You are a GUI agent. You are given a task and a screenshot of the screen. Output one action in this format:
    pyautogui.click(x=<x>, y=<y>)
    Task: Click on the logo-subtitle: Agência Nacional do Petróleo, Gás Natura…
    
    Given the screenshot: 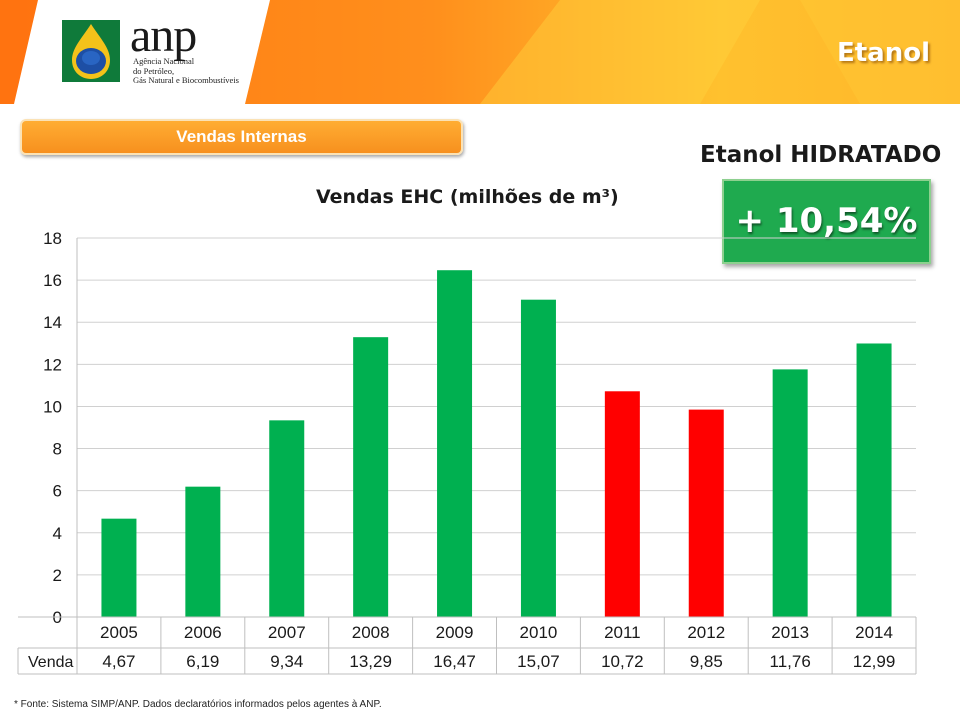 What is the action you would take?
    pyautogui.click(x=198, y=71)
    